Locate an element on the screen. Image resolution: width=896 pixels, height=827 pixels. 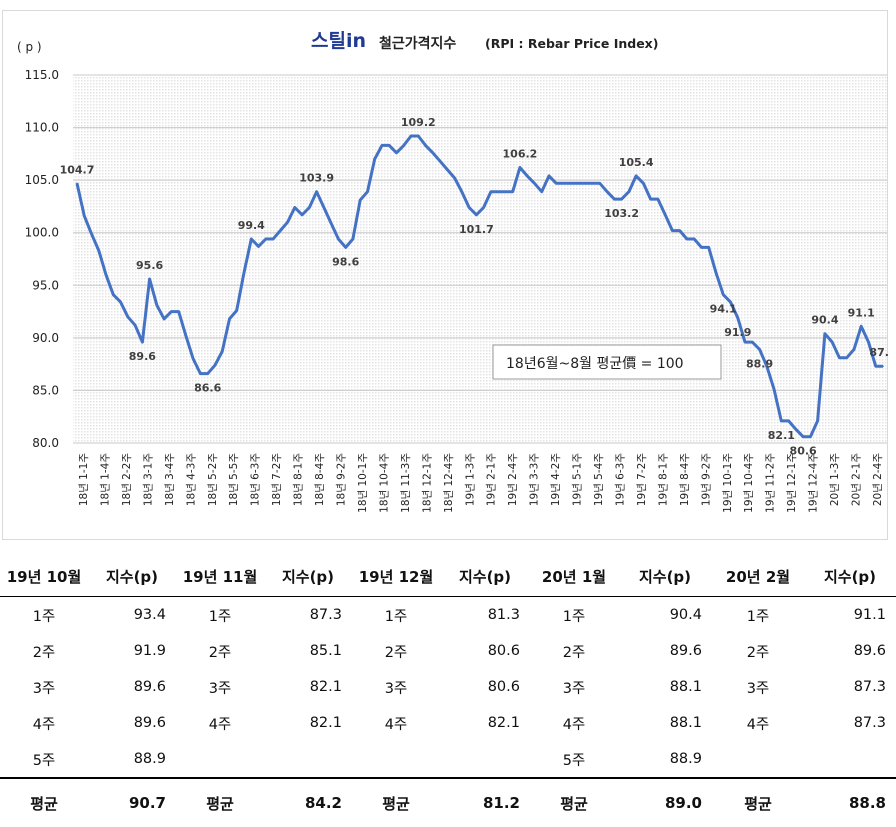
legend-annotation: 18년6월~8월 평균價 = 100 is located at coordinates (607, 362).